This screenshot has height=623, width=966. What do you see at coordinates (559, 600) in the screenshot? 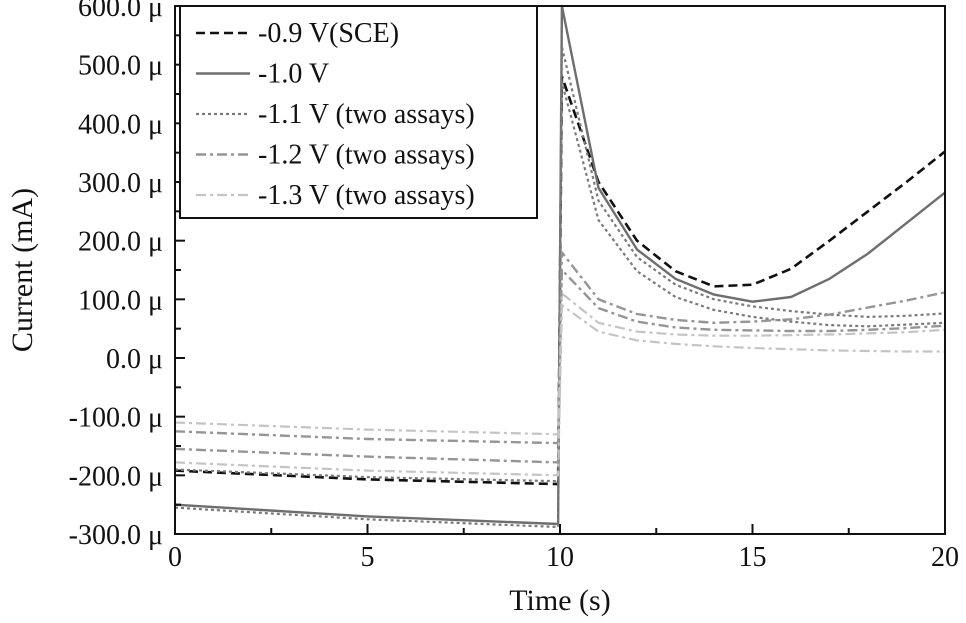
I see `x-axis-title: Time (s)` at bounding box center [559, 600].